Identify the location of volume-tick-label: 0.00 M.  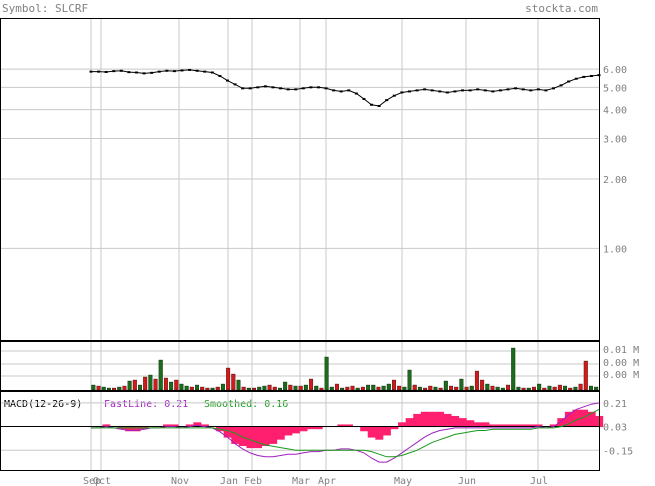
(621, 375).